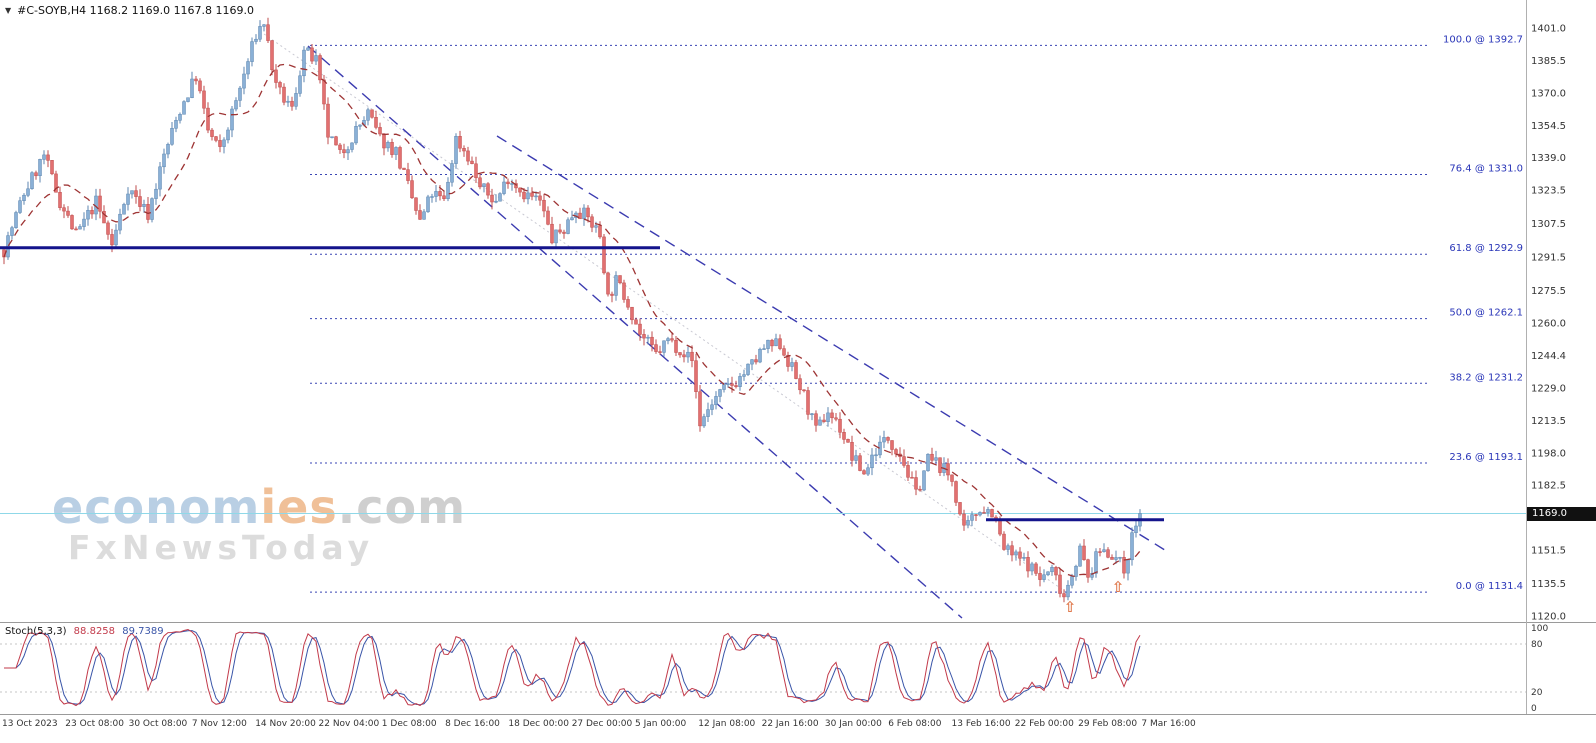 Image resolution: width=1596 pixels, height=743 pixels. I want to click on date-label: 6 Feb 08:00, so click(915, 724).